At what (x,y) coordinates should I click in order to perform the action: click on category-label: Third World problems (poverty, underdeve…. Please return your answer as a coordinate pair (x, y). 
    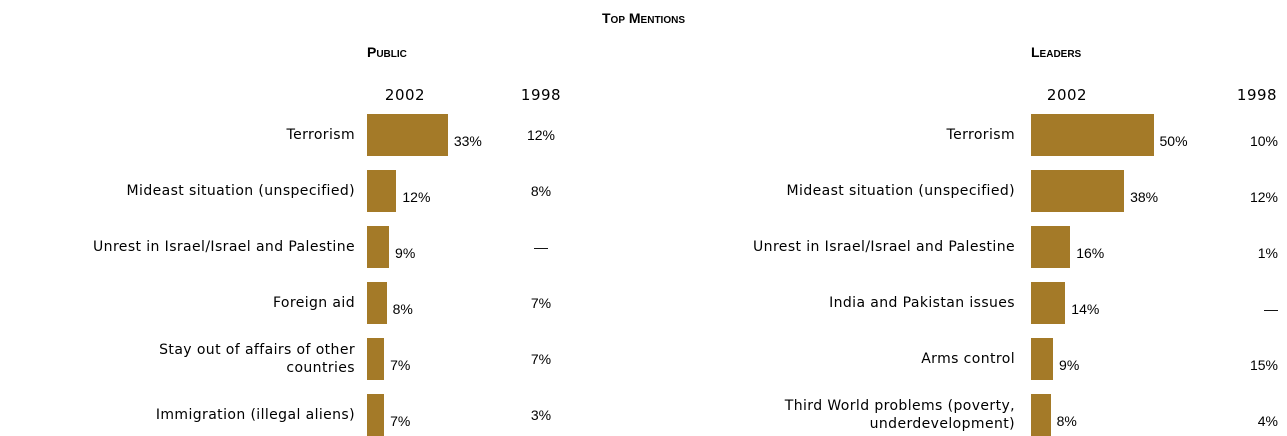
    Looking at the image, I should click on (899, 415).